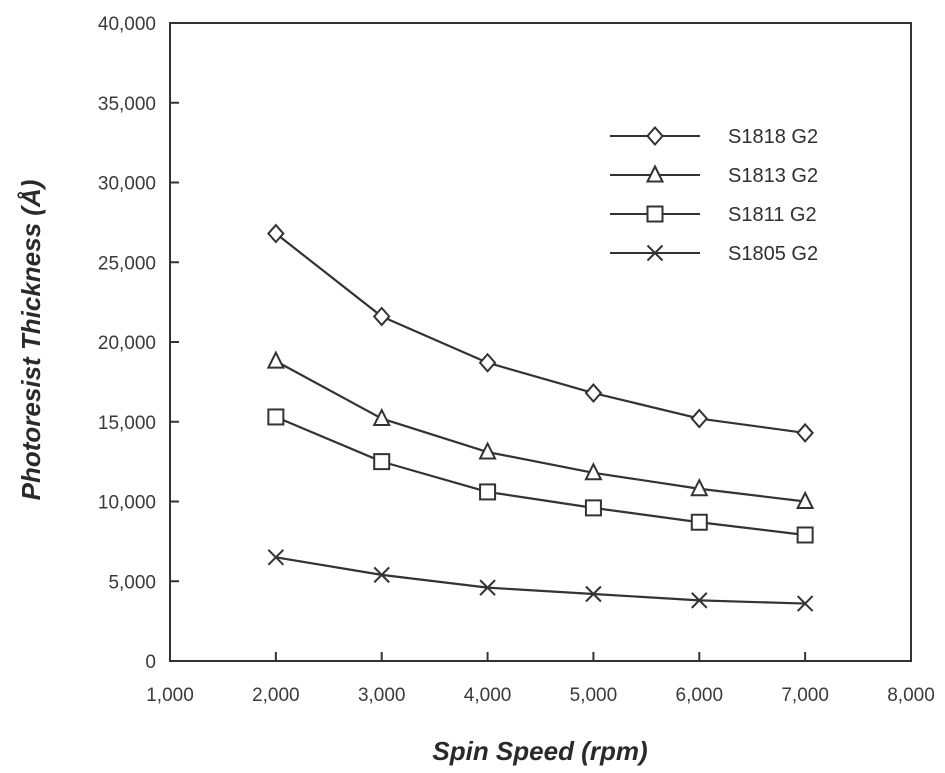  I want to click on legend-label: S1813 G2, so click(773, 176).